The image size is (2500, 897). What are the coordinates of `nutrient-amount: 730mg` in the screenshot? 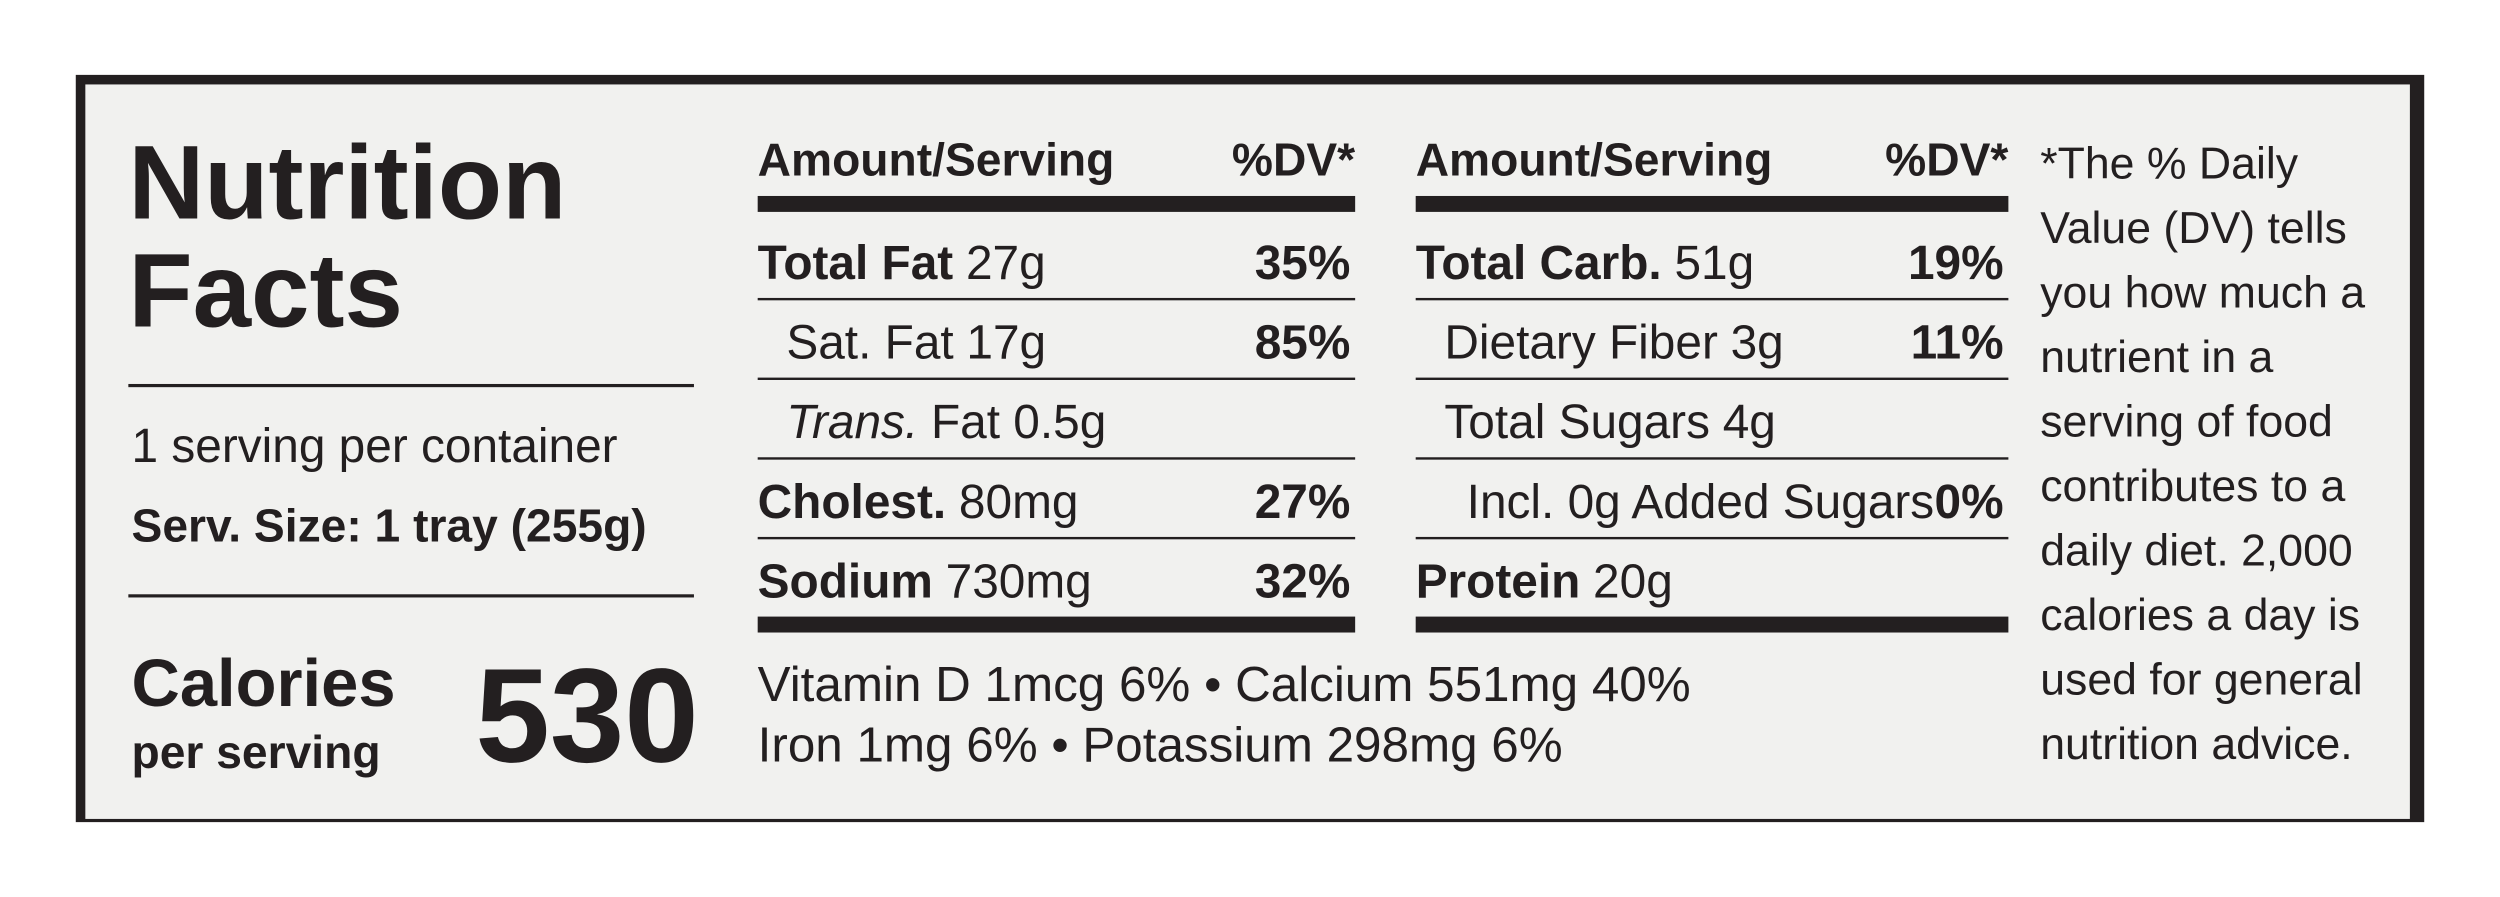 It's located at (1019, 581).